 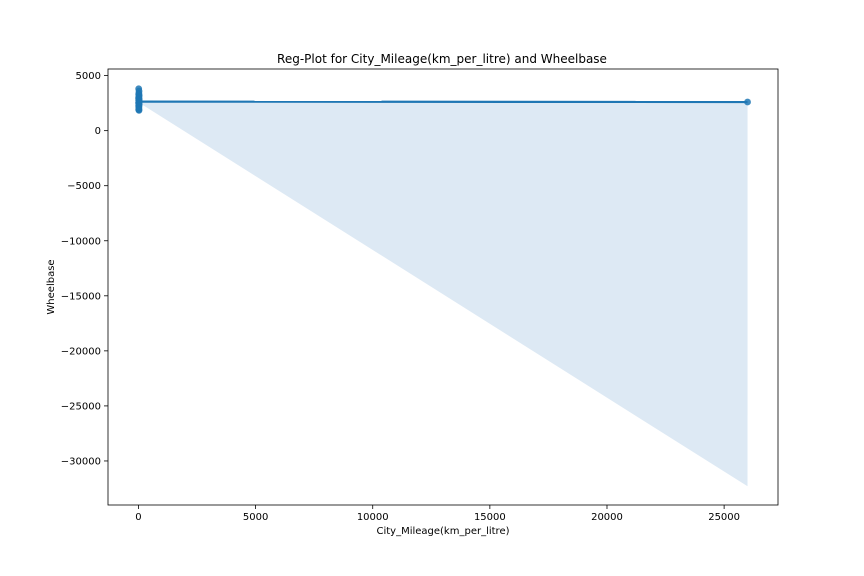 What do you see at coordinates (81, 351) in the screenshot?
I see `y-tick-label: −20000` at bounding box center [81, 351].